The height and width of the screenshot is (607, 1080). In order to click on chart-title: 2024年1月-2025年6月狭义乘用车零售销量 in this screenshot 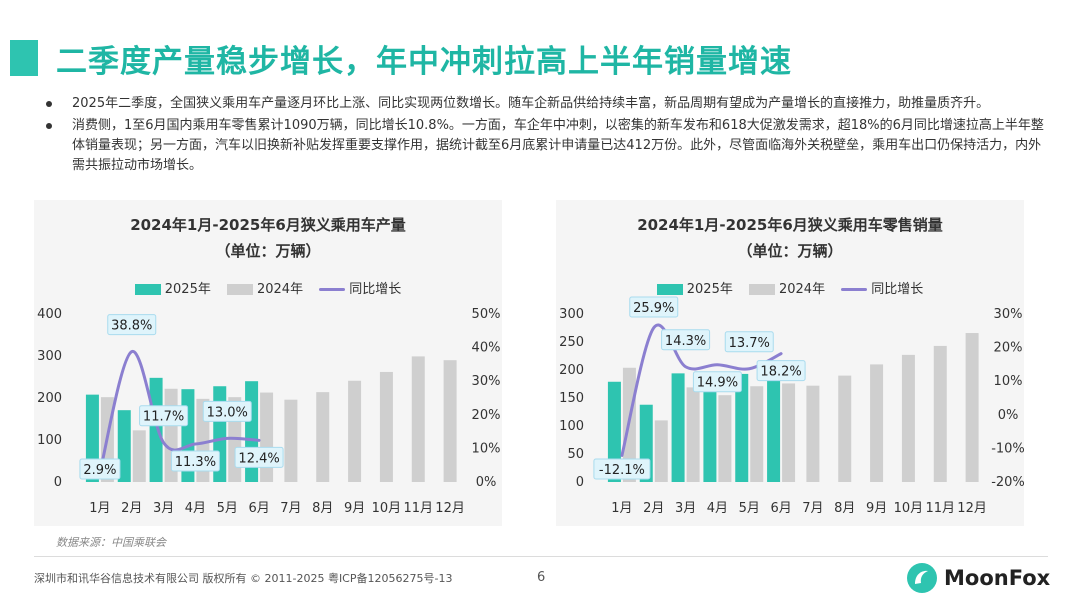, I will do `click(790, 225)`.